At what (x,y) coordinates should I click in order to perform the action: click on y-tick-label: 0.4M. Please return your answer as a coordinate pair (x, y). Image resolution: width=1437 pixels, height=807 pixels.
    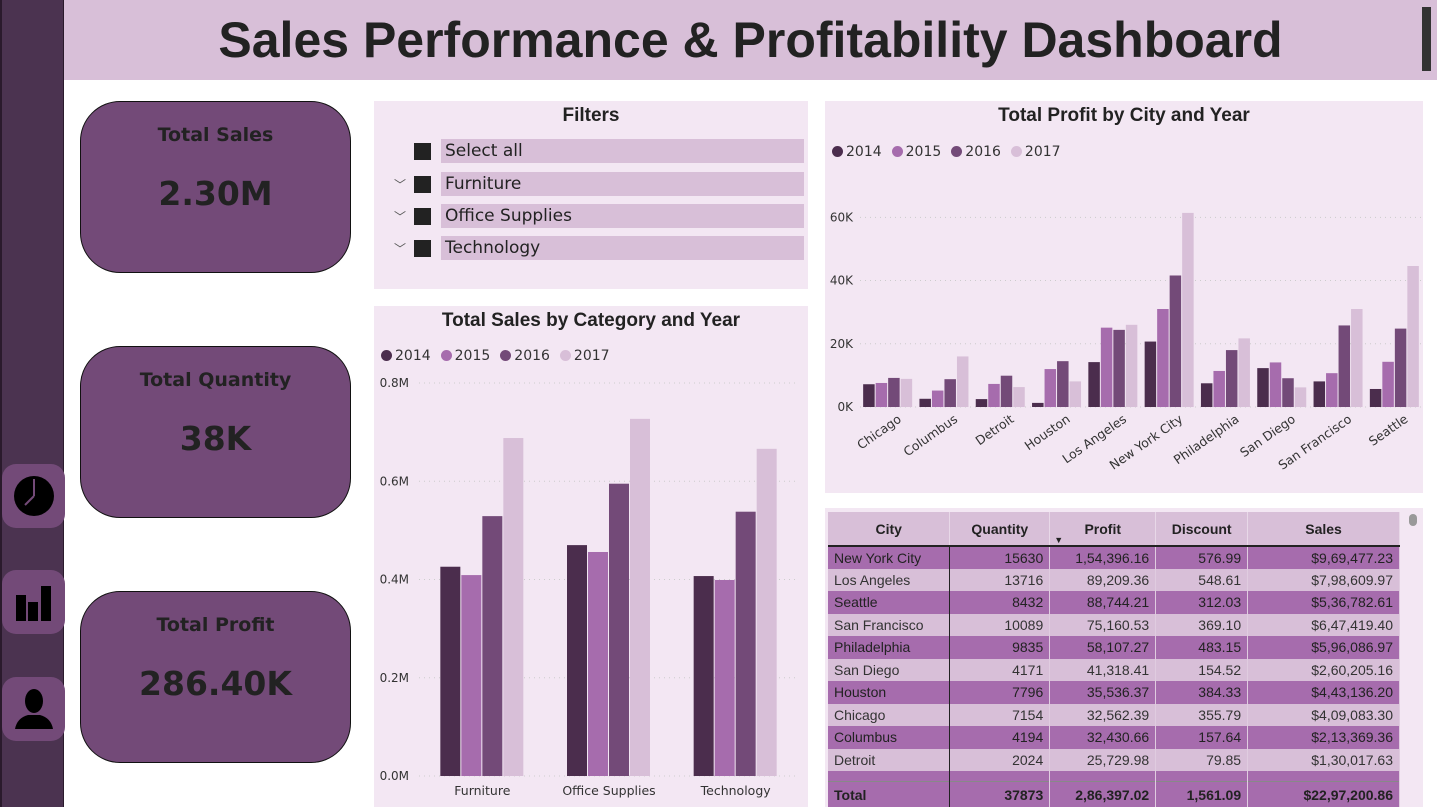
    Looking at the image, I should click on (394, 580).